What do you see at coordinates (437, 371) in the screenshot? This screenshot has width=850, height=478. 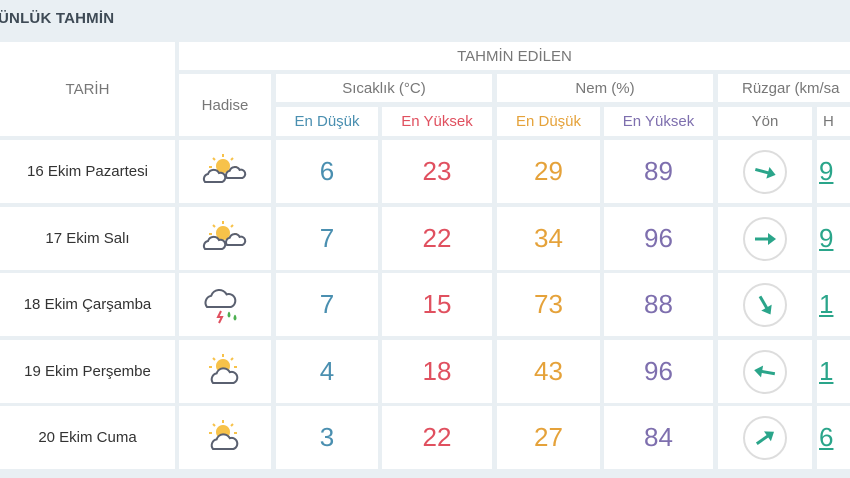 I see `temp-high-cell: 18` at bounding box center [437, 371].